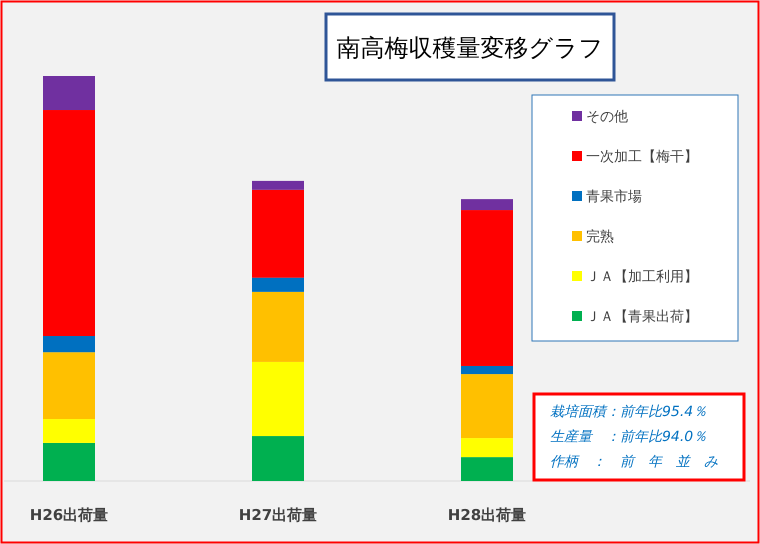 The width and height of the screenshot is (760, 544). I want to click on x-tick-label: H26出荷量, so click(69, 515).